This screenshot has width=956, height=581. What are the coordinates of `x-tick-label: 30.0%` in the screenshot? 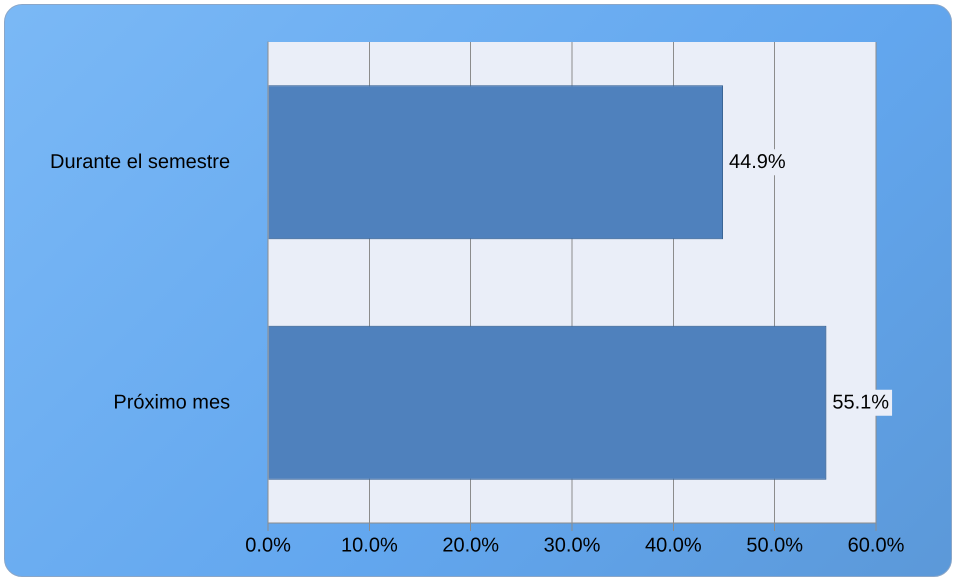 It's located at (572, 545).